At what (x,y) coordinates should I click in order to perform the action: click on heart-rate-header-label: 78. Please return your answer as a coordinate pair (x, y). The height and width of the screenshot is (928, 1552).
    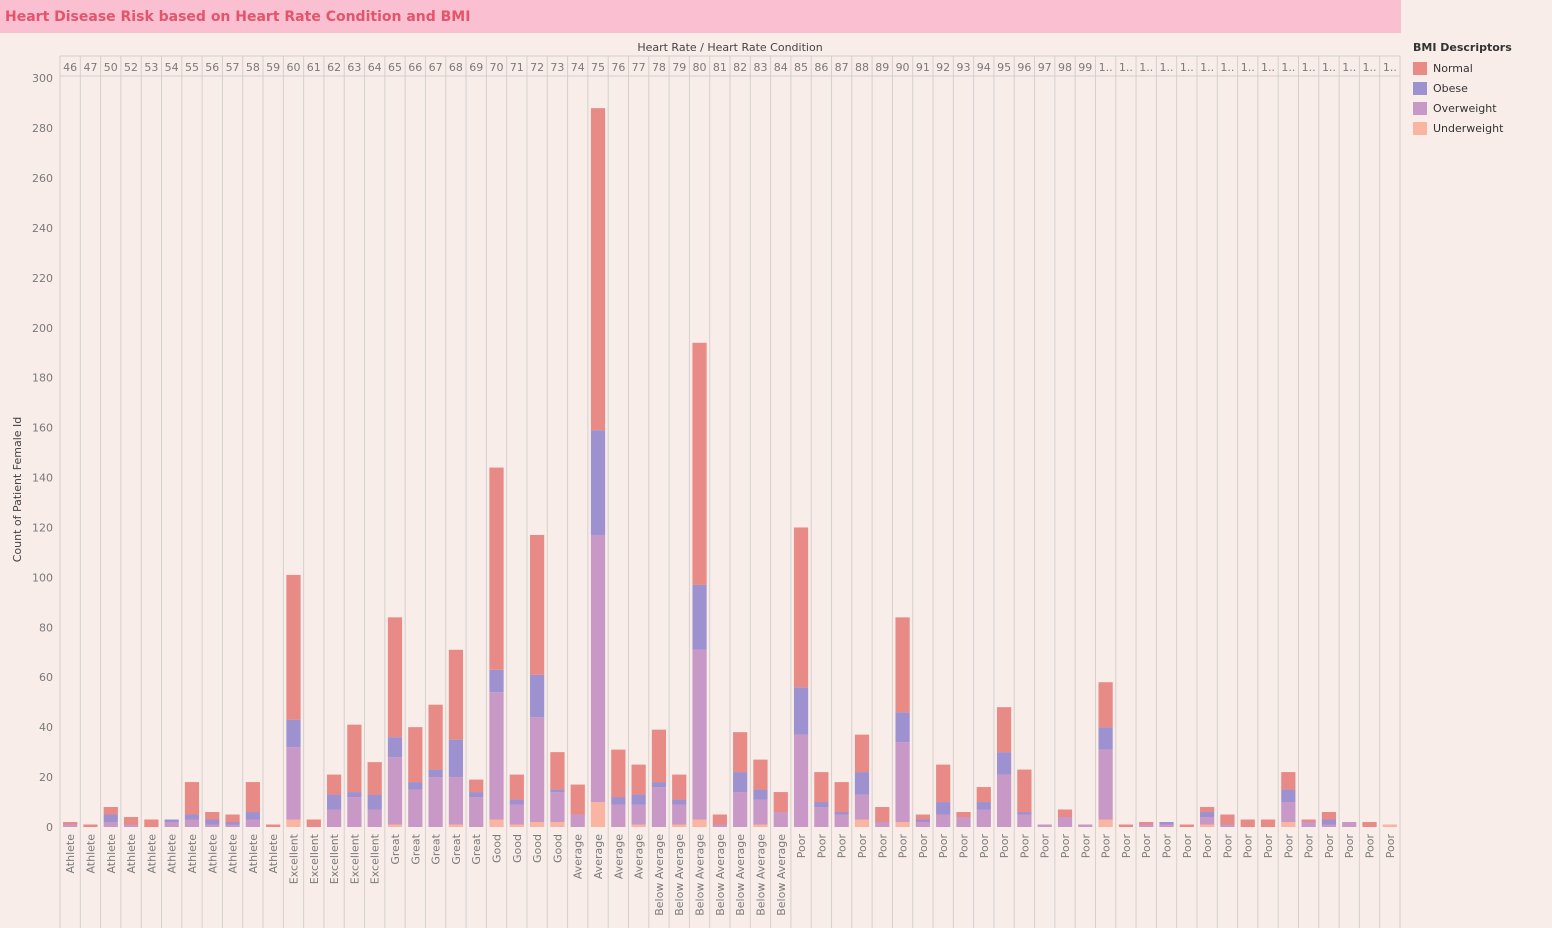
    Looking at the image, I should click on (659, 67).